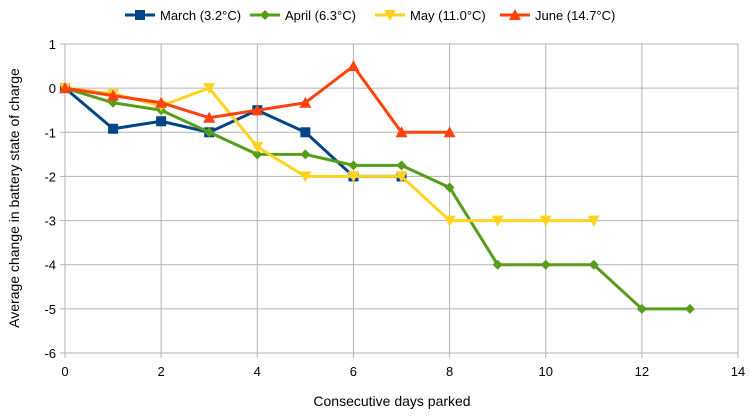  I want to click on x-tick-label: 8, so click(449, 371).